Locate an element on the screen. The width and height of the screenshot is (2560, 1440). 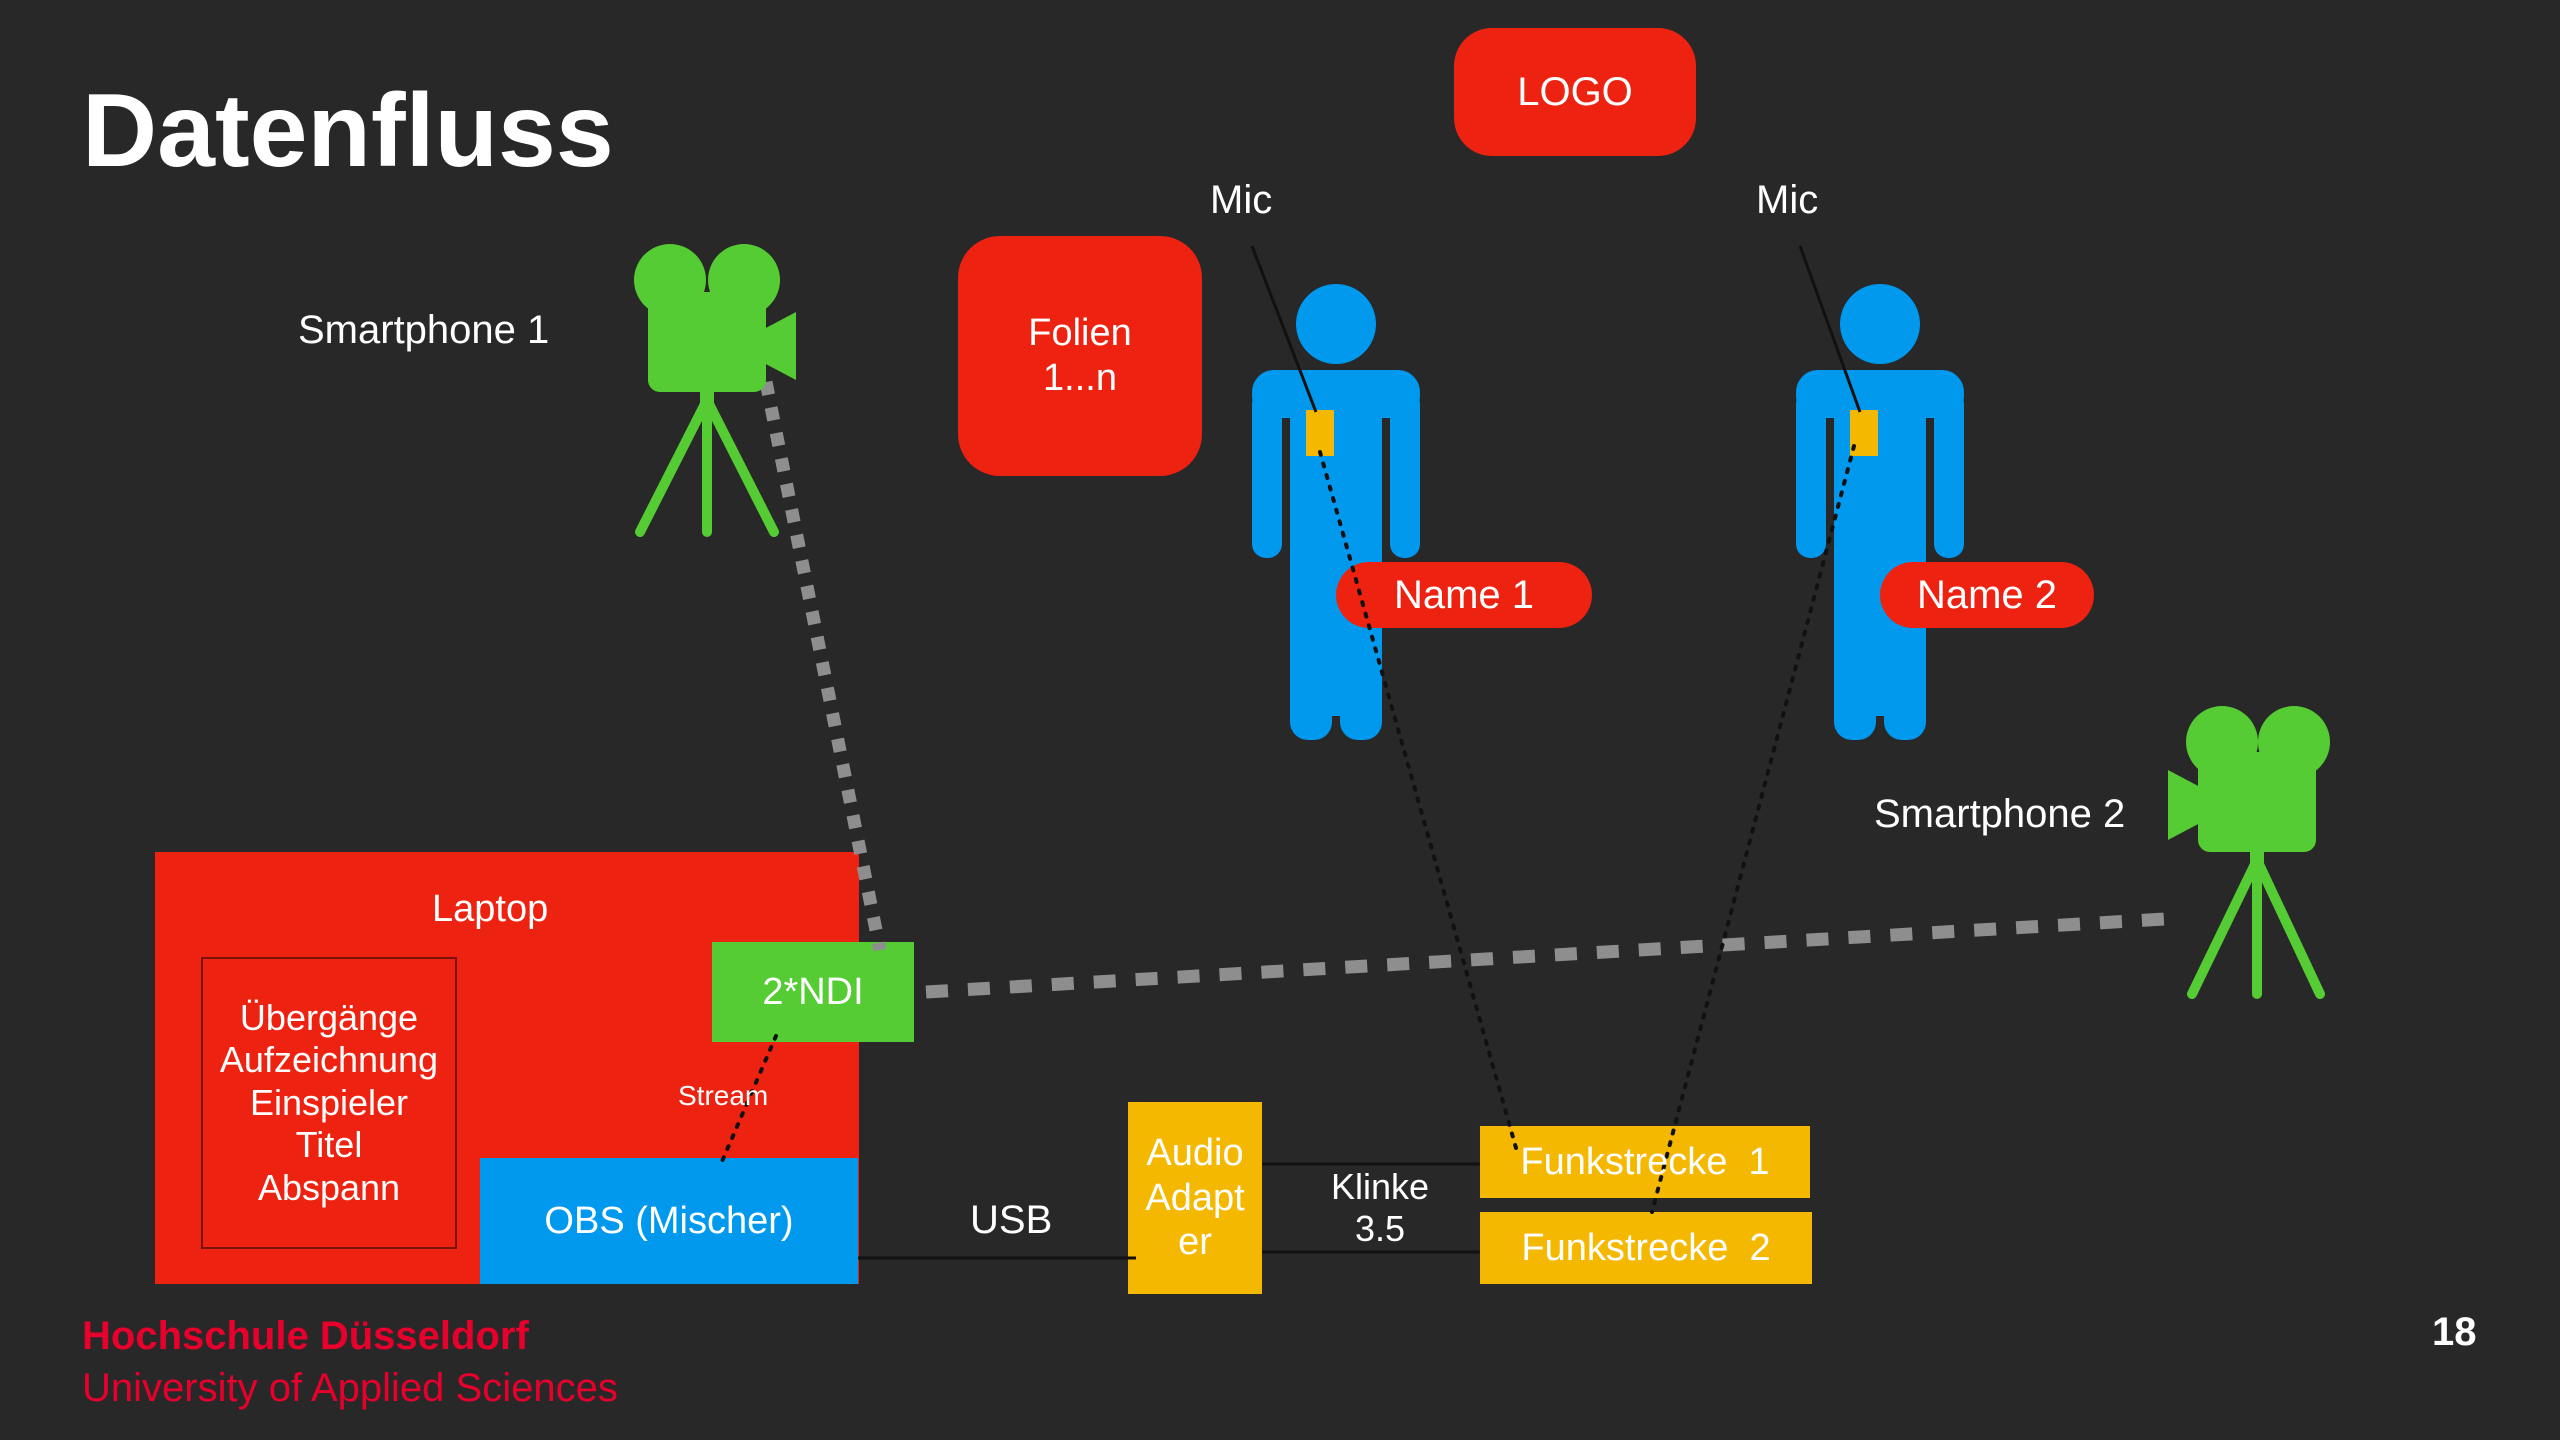
audio-adapter-line-3: er is located at coordinates (1195, 1242).